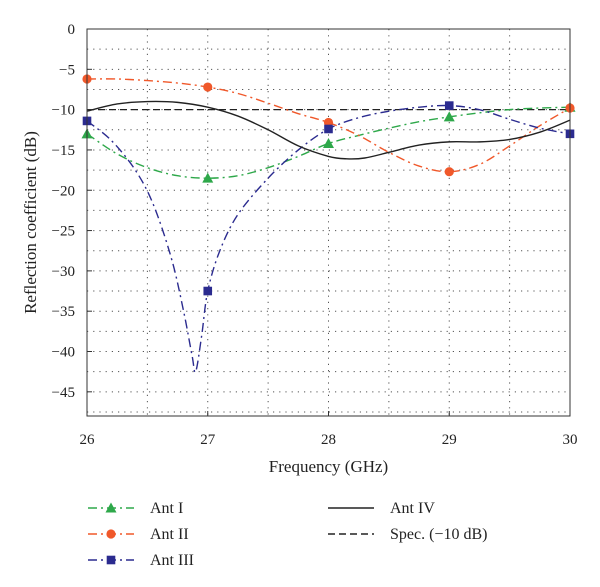  I want to click on series-3-line, so click(328, 130).